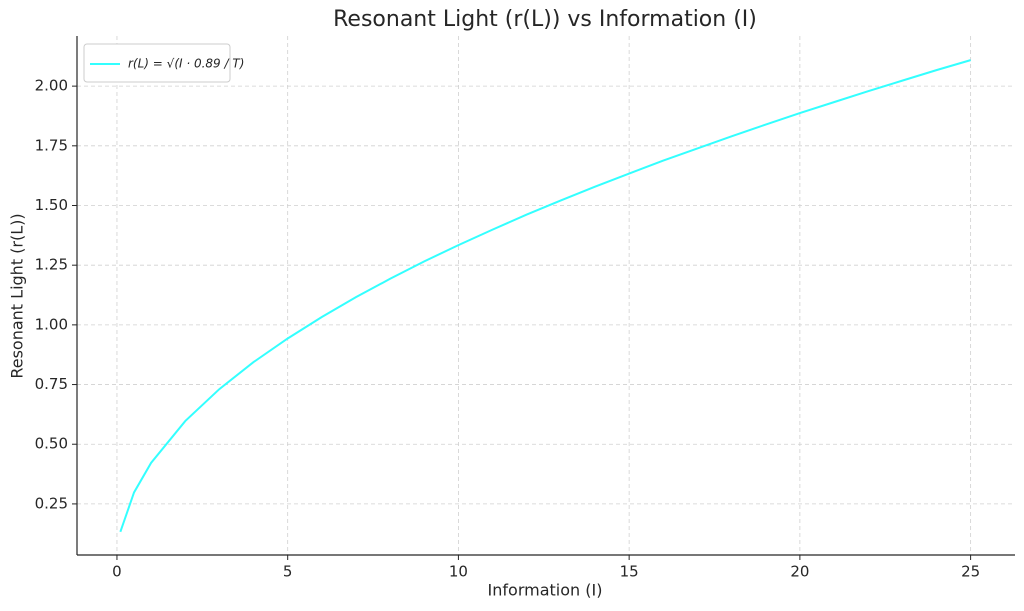 The height and width of the screenshot is (611, 1024). Describe the element at coordinates (545, 19) in the screenshot. I see `chart-title: Resonant Light (r(L)) vs Information (I)` at that location.